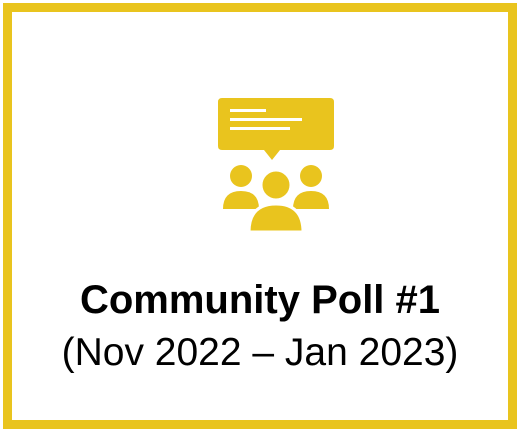 This screenshot has height=432, width=520. What do you see at coordinates (276, 166) in the screenshot?
I see `community-discussion-icon` at bounding box center [276, 166].